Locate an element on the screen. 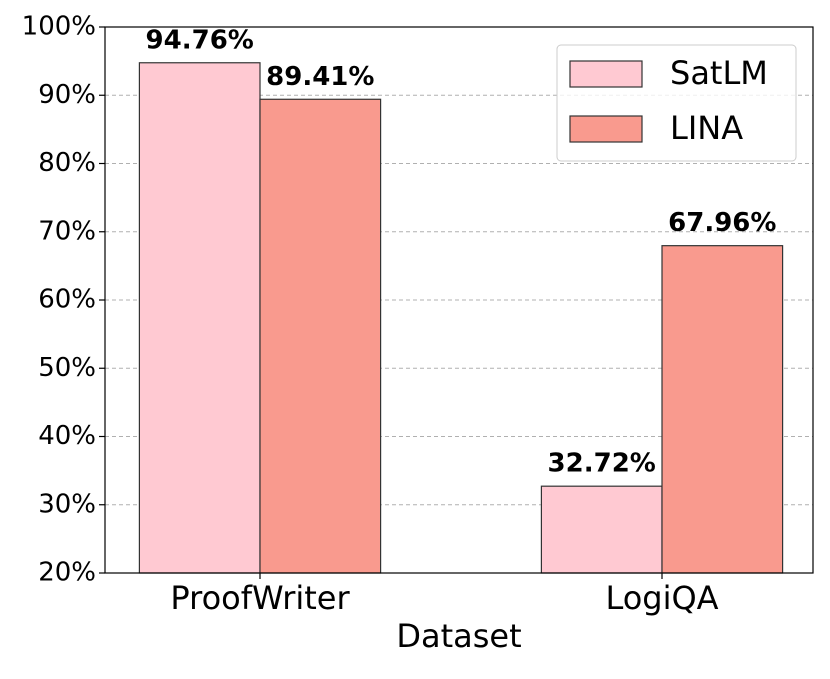 The image size is (830, 679). y-tick-label: 20% is located at coordinates (67, 573).